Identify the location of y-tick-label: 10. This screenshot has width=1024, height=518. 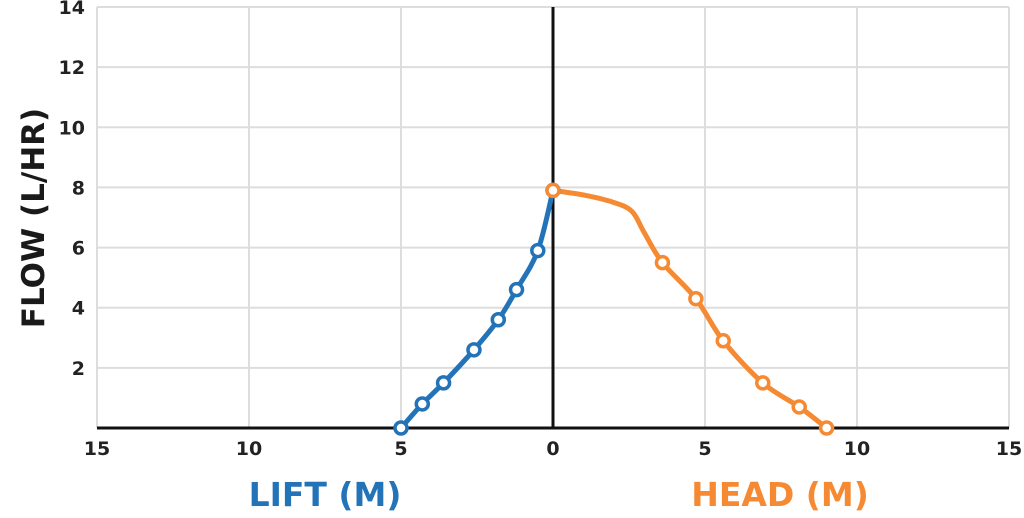
(72, 128).